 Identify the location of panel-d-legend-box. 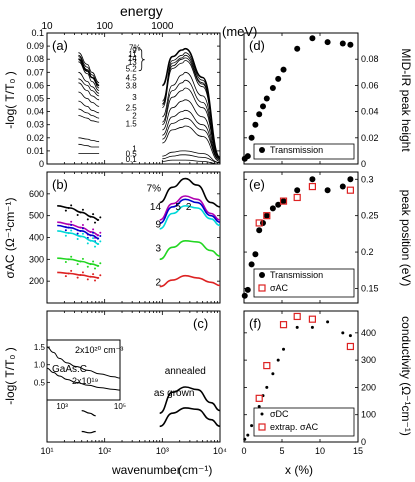
(304, 151).